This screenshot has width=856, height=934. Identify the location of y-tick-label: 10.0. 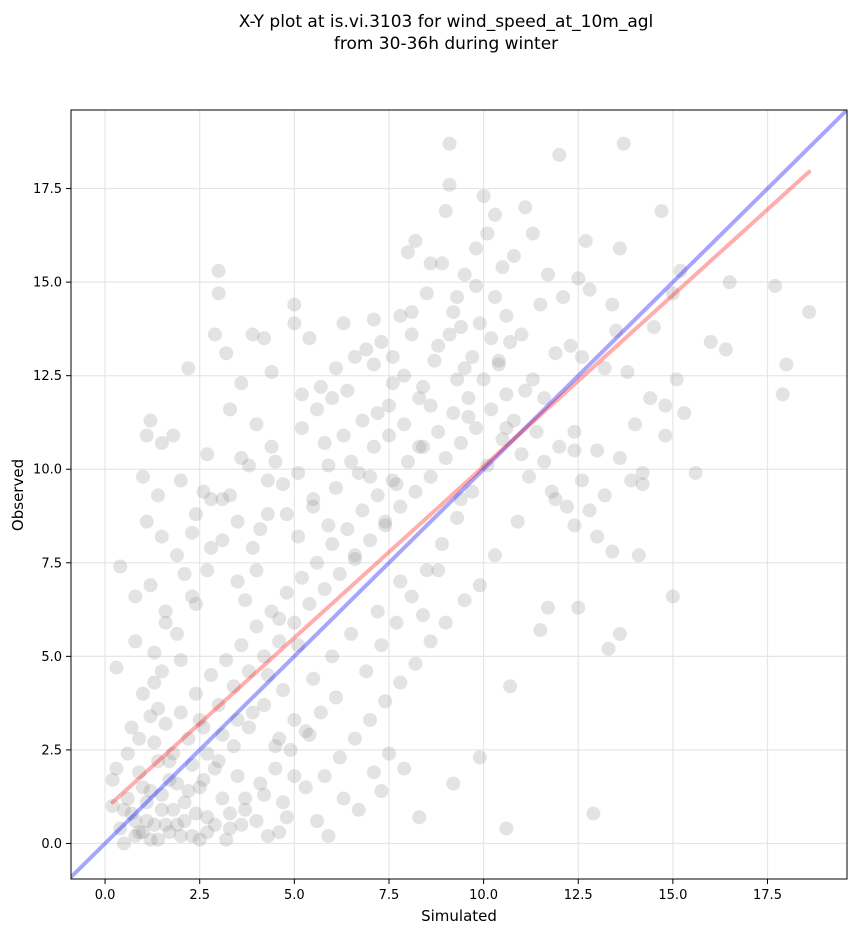
(47, 470).